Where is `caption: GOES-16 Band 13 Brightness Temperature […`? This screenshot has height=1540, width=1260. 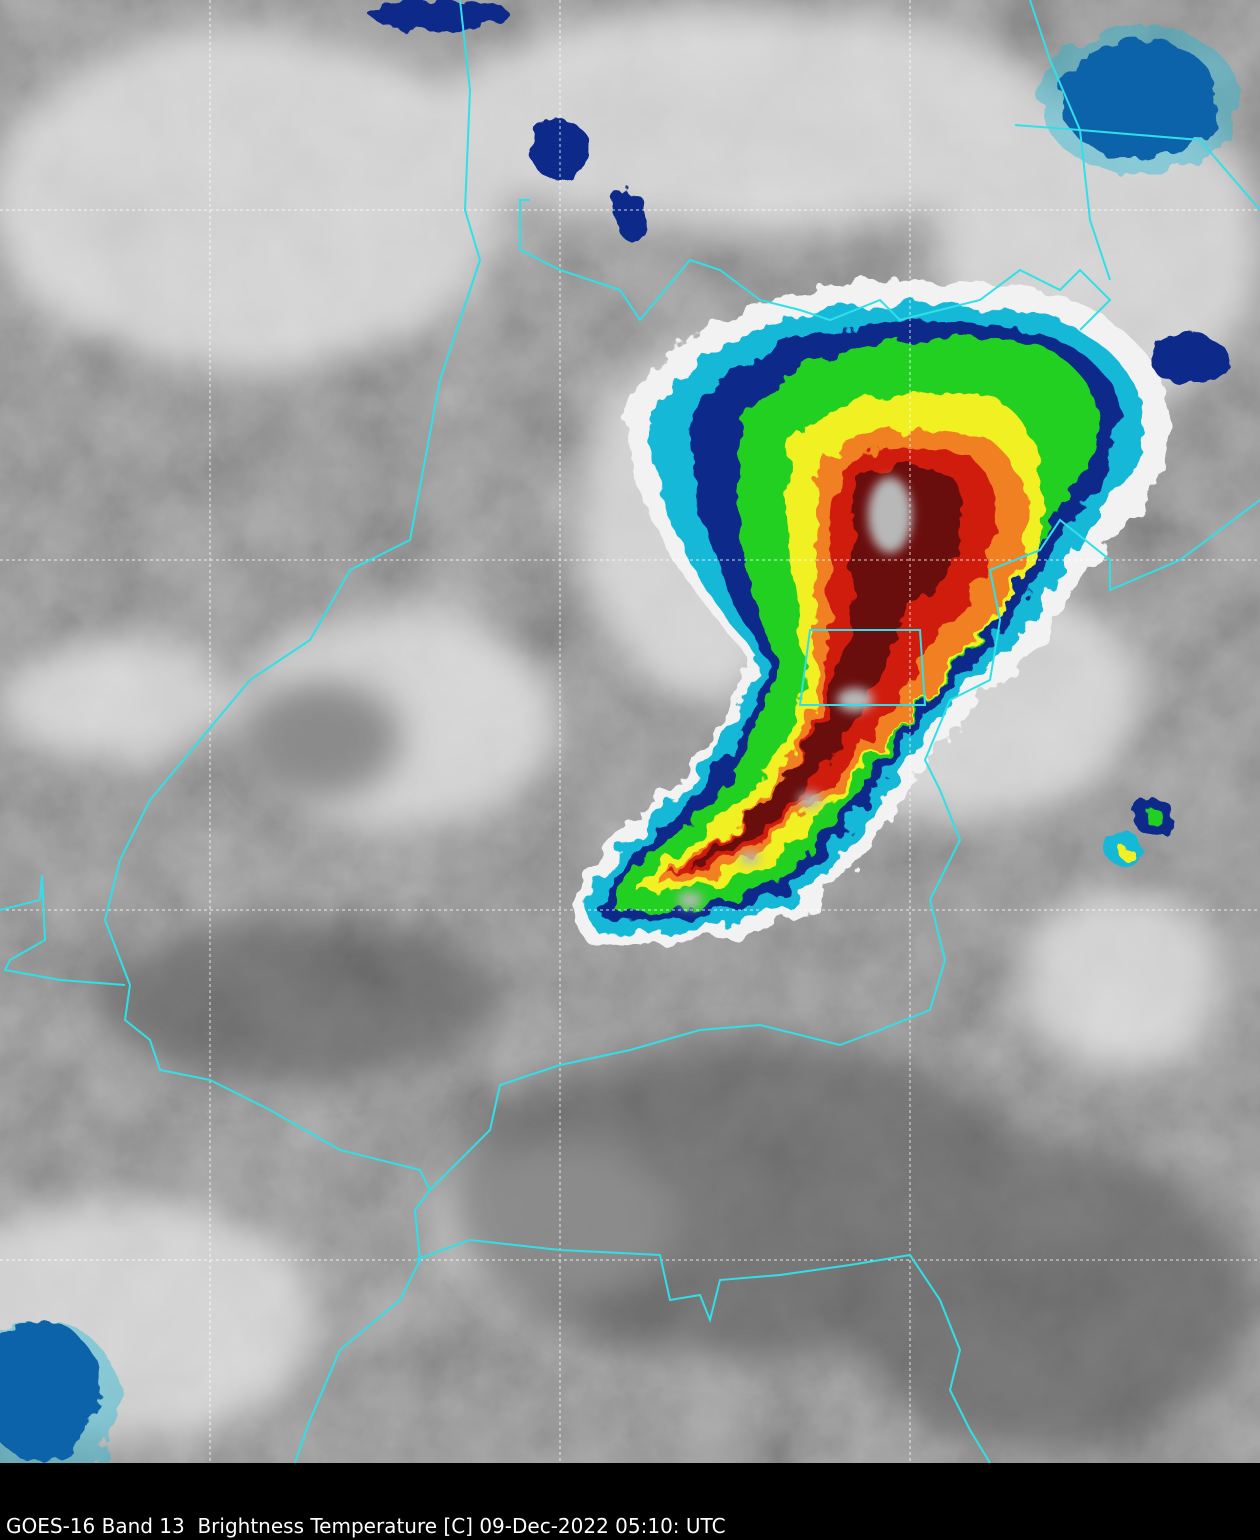
caption: GOES-16 Band 13 Brightness Temperature [… is located at coordinates (366, 1526).